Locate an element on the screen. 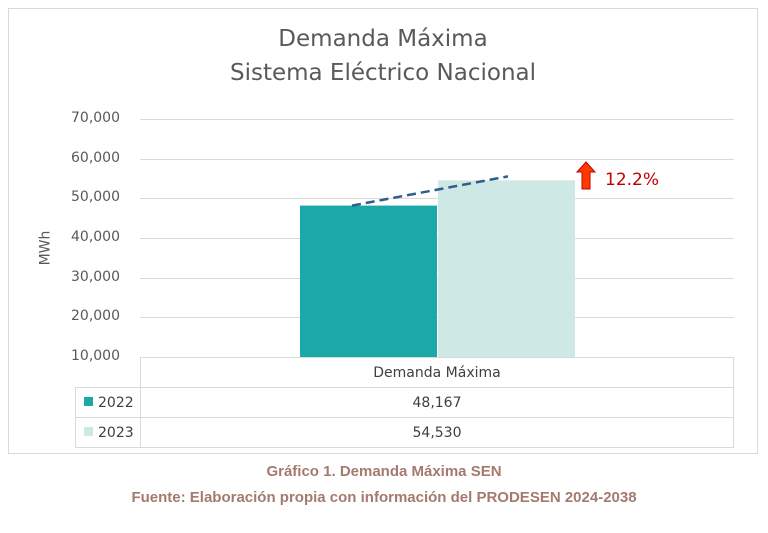 The width and height of the screenshot is (768, 533). growth-annotation: 12.2% is located at coordinates (632, 180).